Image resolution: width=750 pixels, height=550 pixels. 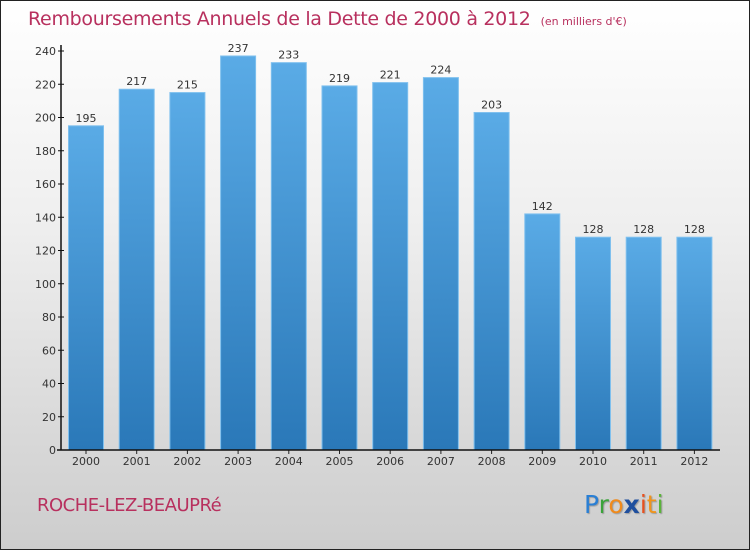 What do you see at coordinates (238, 253) in the screenshot?
I see `bar-2003` at bounding box center [238, 253].